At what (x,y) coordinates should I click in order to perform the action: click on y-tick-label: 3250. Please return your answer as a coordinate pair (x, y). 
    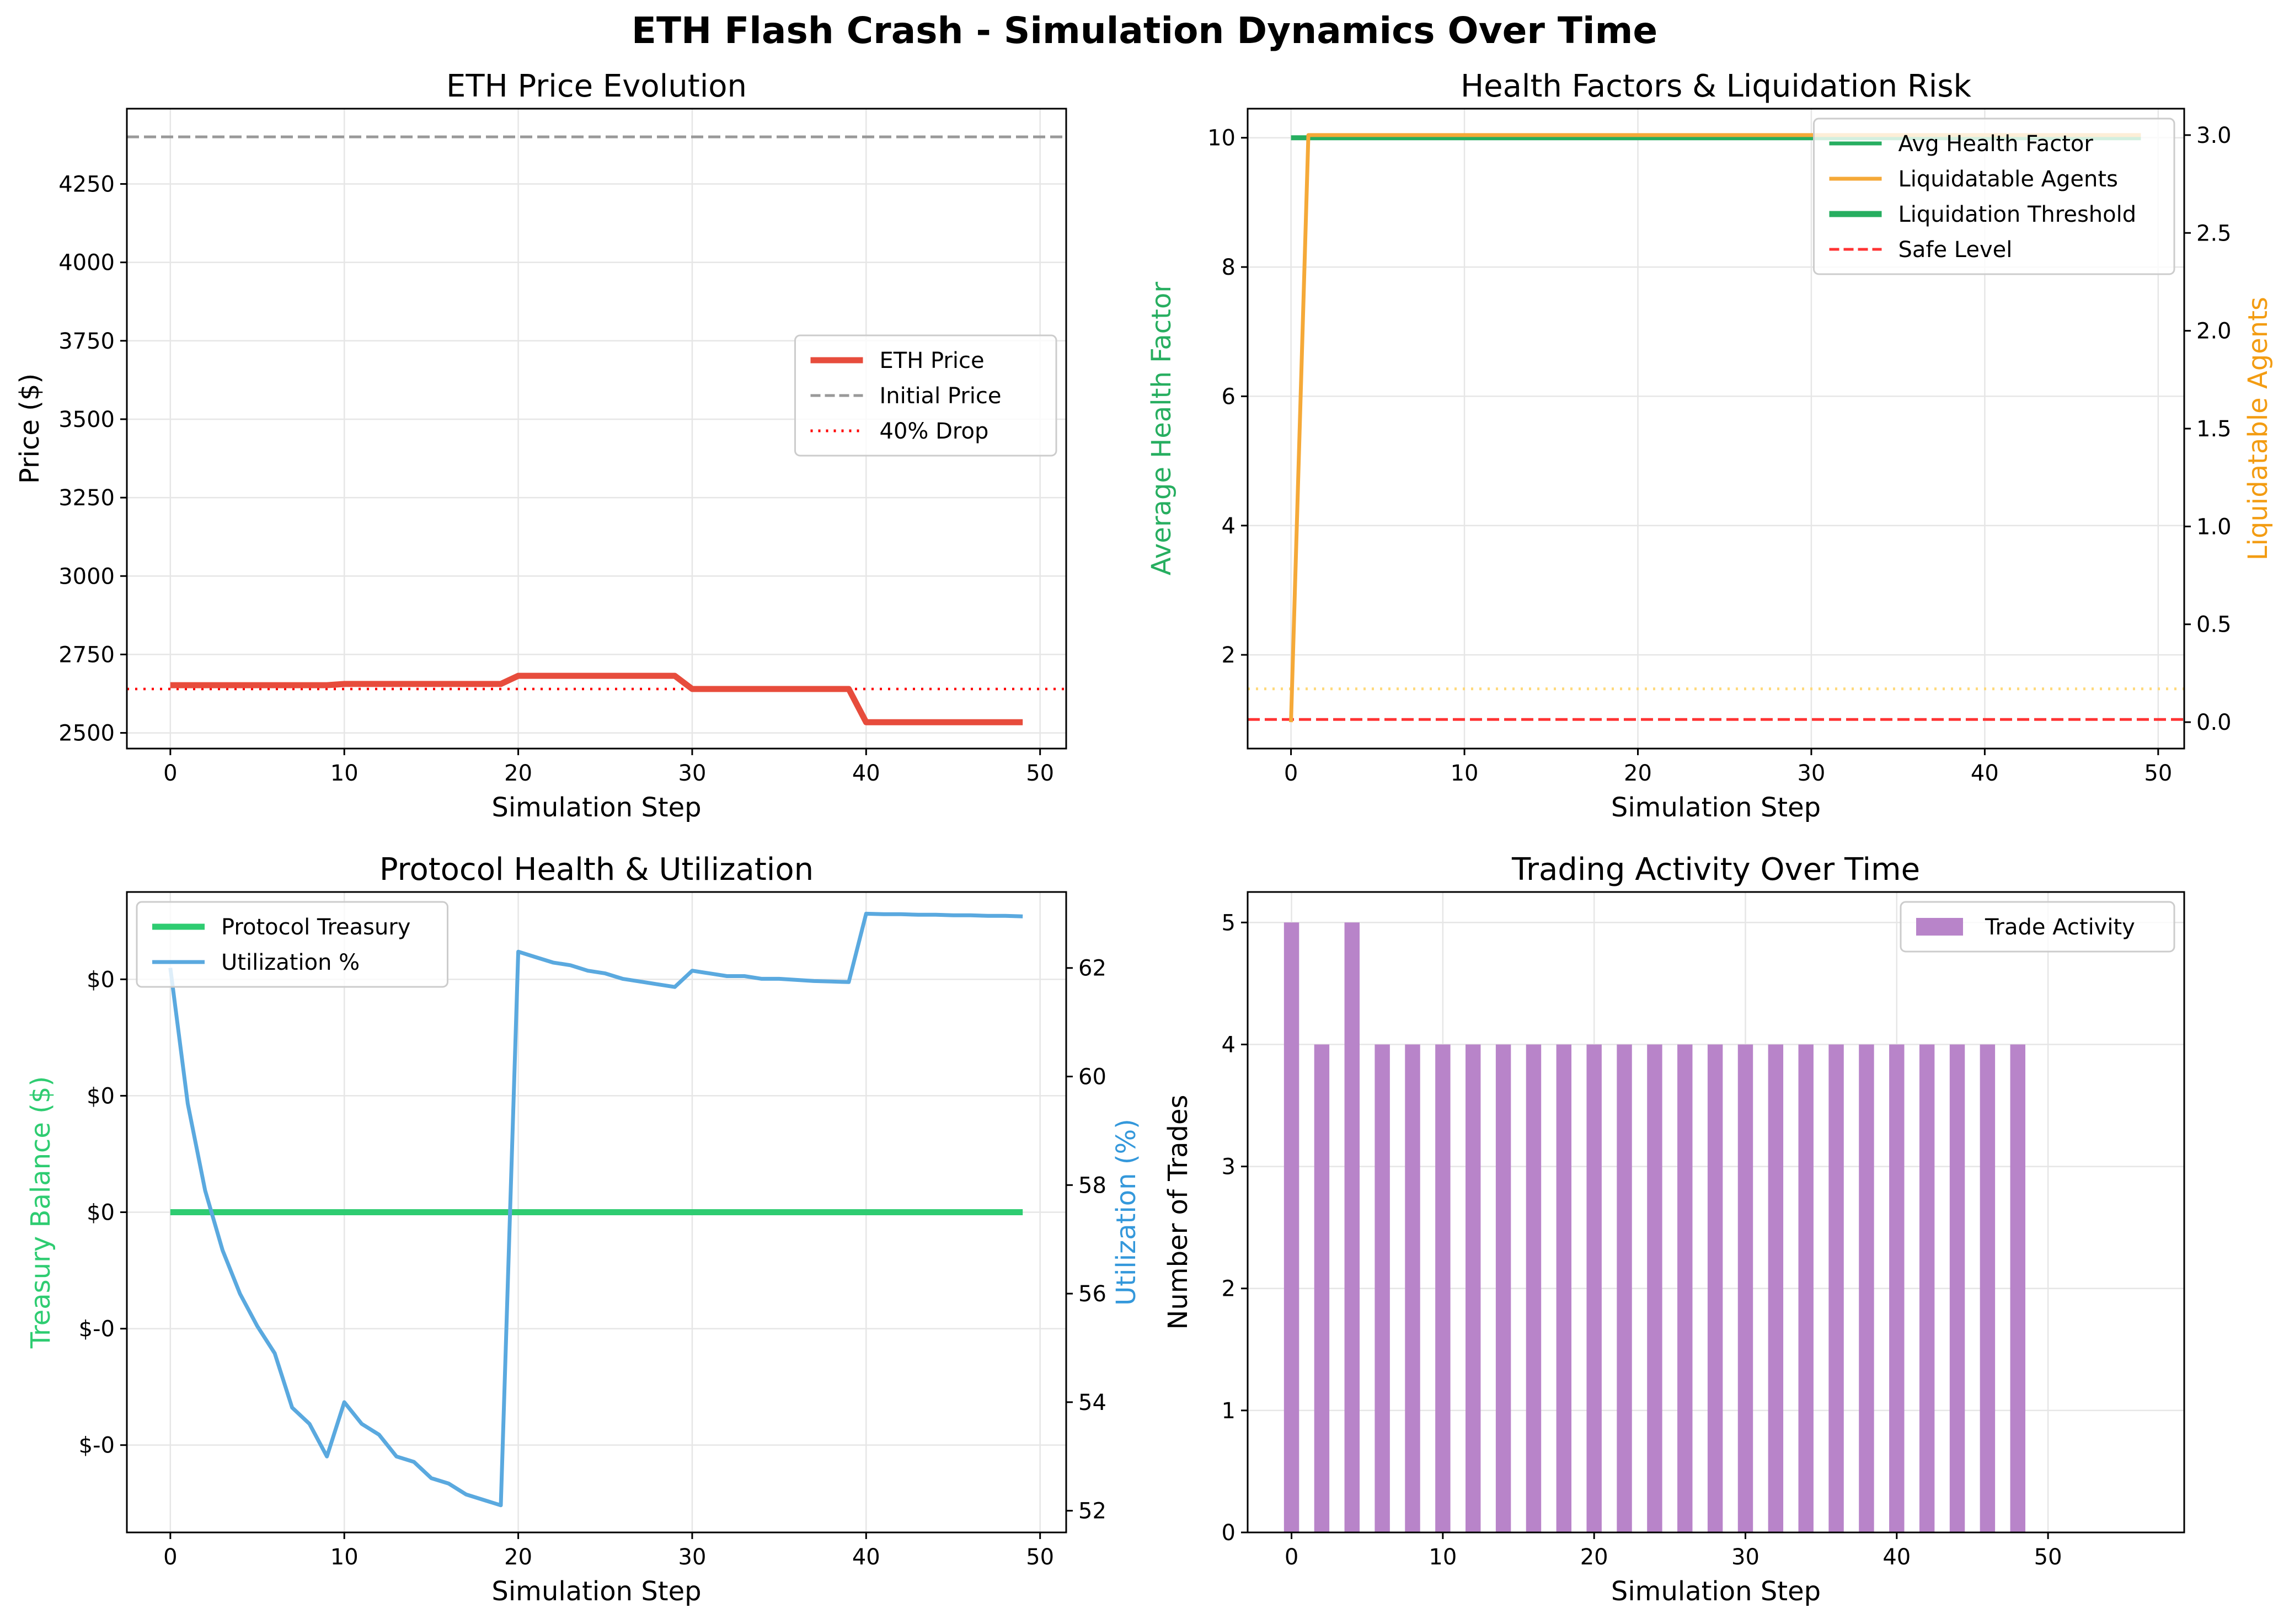
    Looking at the image, I should click on (86, 498).